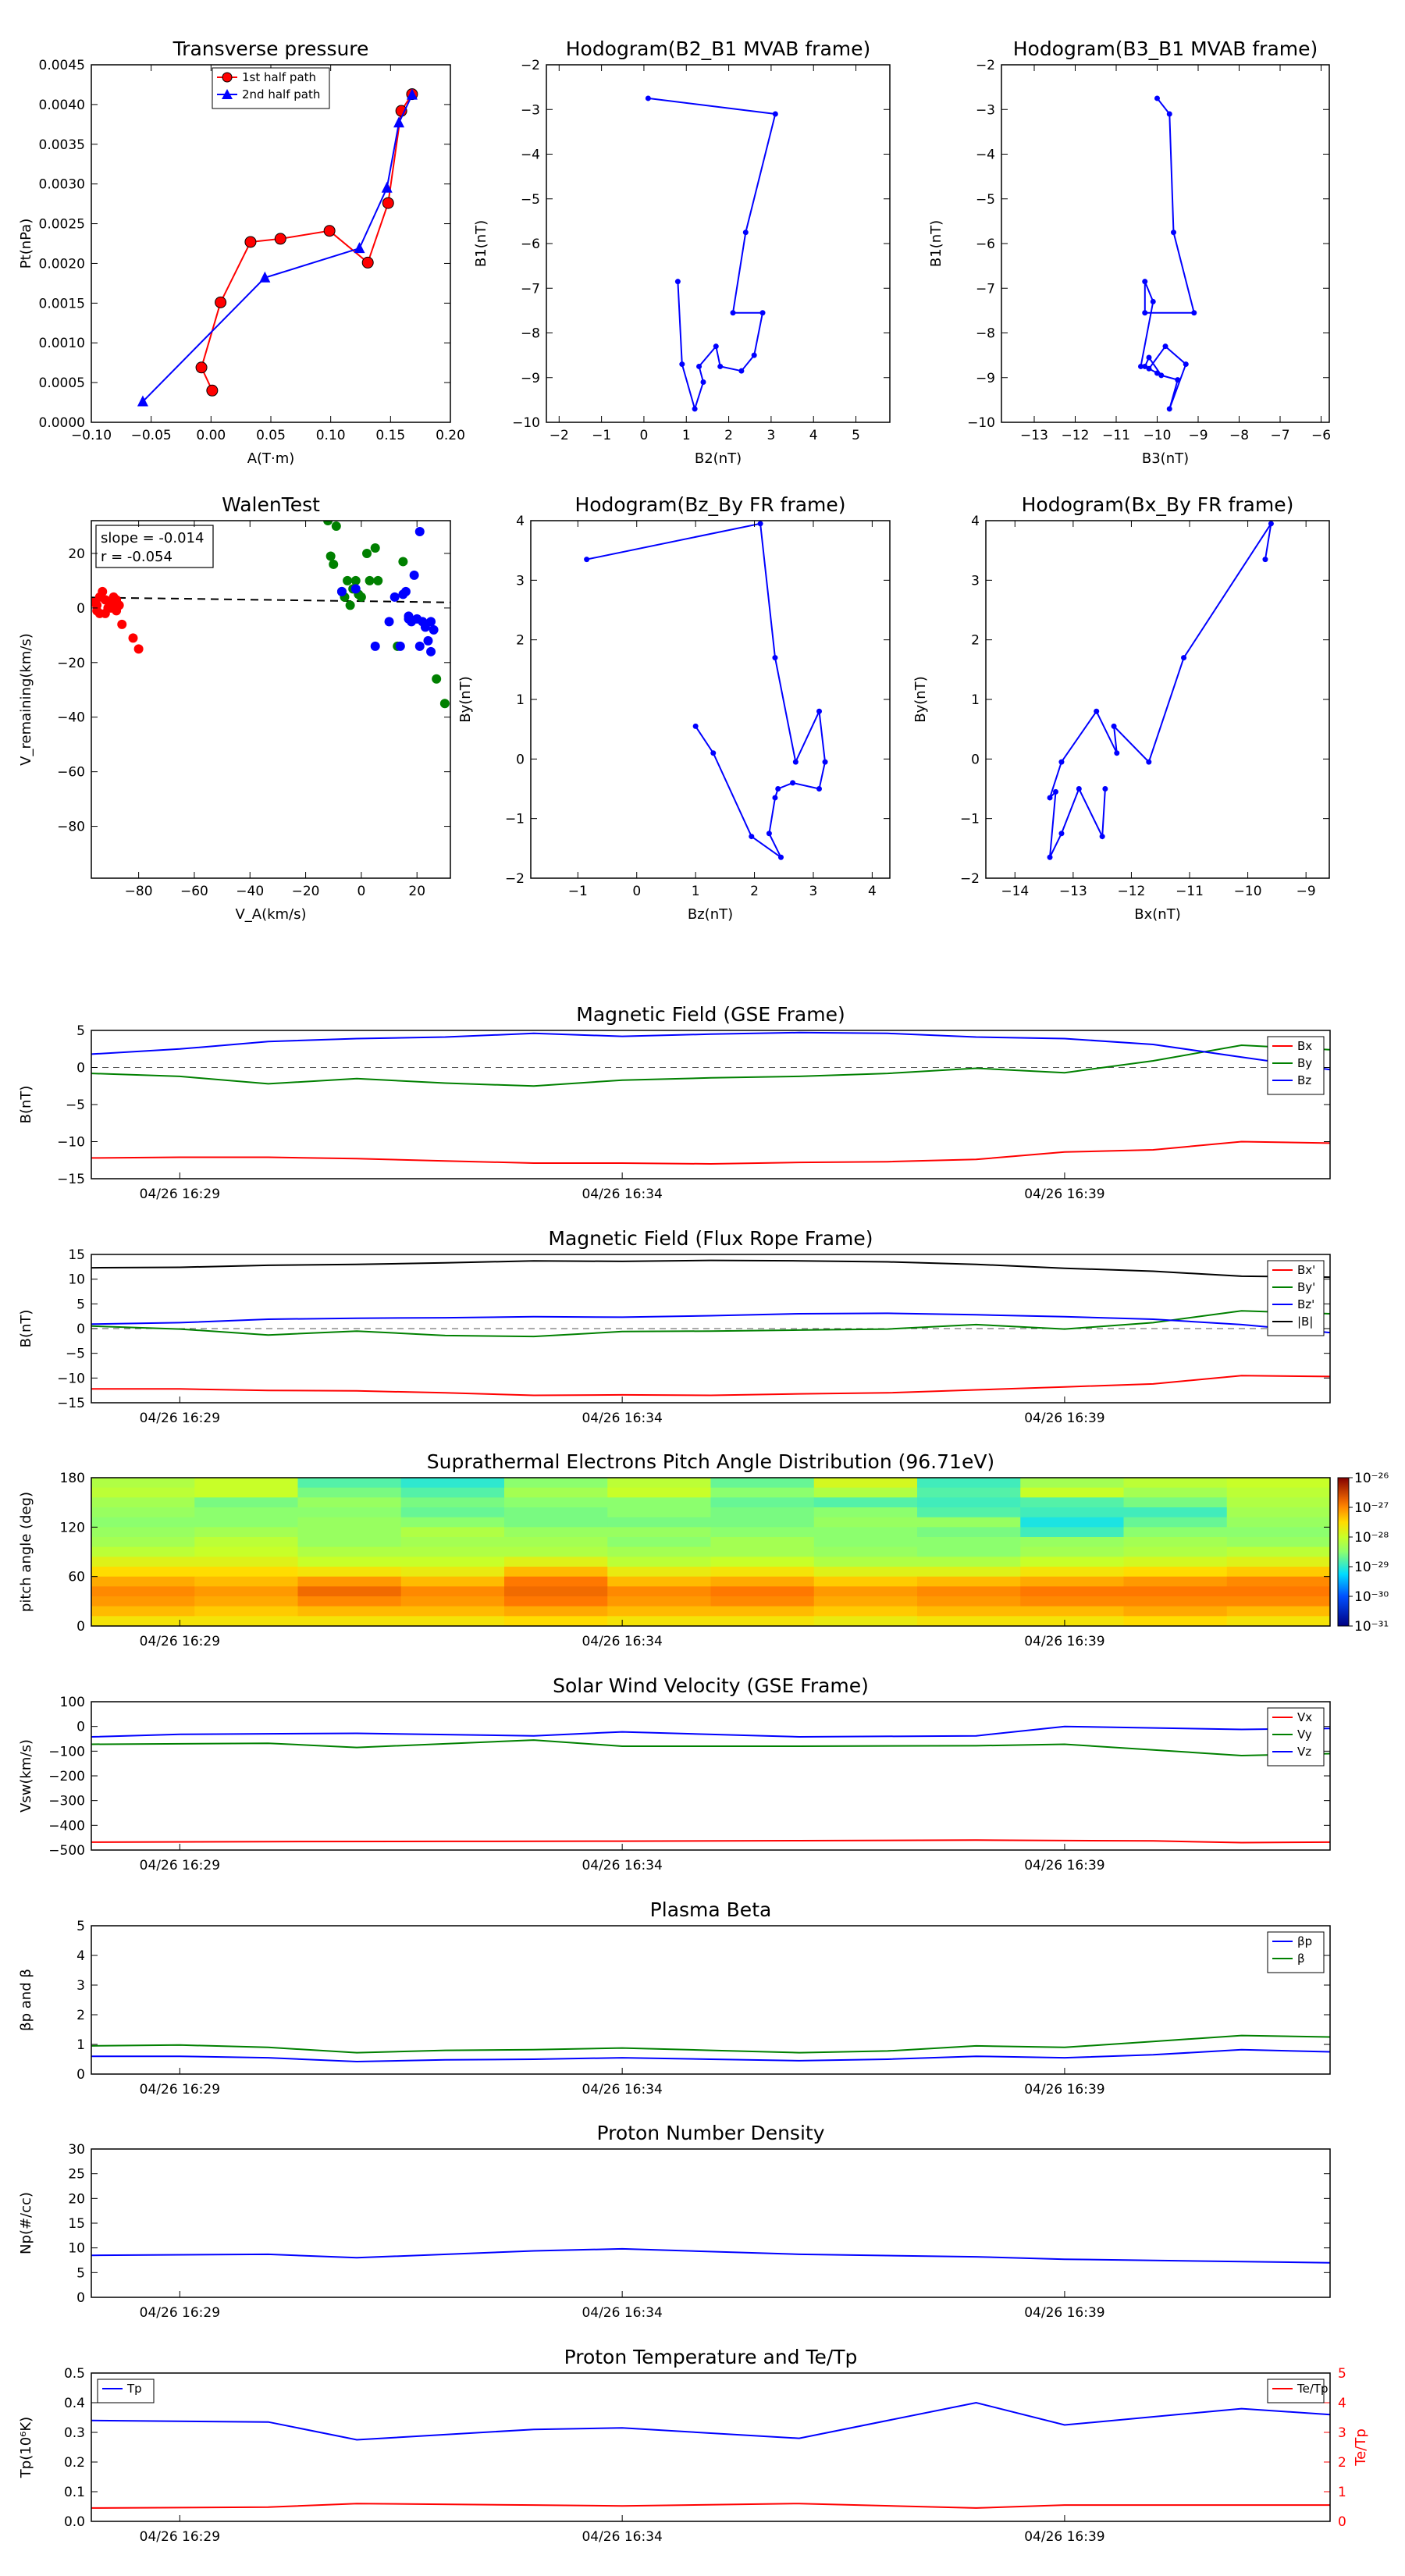 Image resolution: width=1405 pixels, height=2576 pixels. Describe the element at coordinates (67, 1801) in the screenshot. I see `y-tick-label: −300` at that location.